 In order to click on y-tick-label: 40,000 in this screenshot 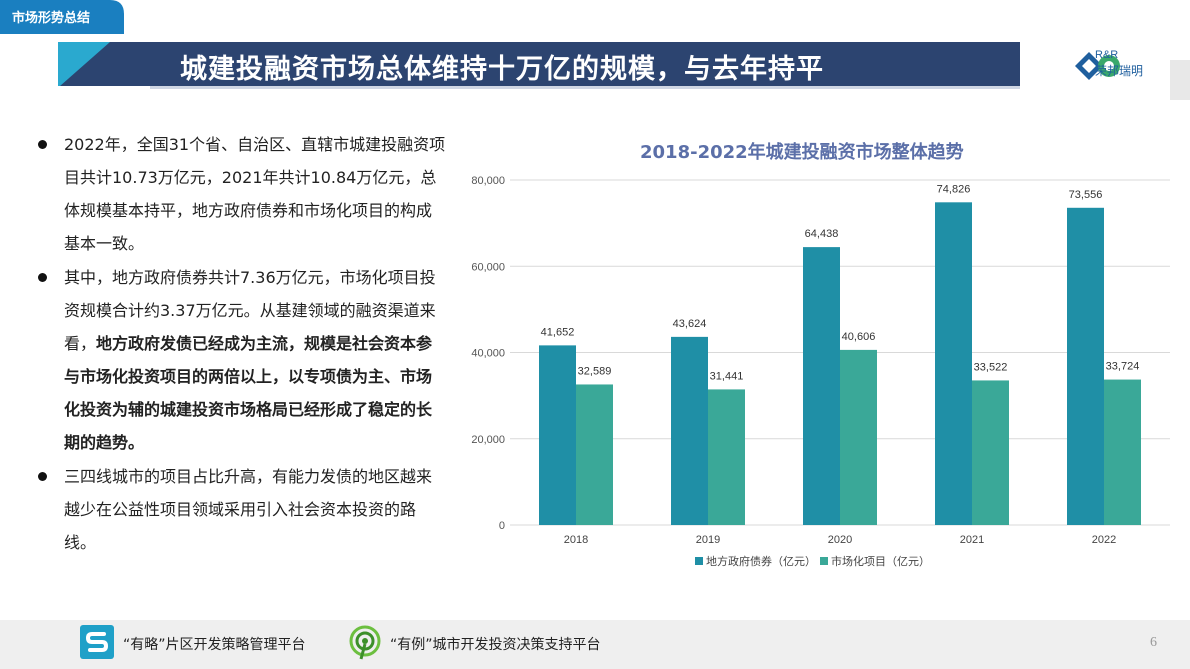, I will do `click(488, 354)`.